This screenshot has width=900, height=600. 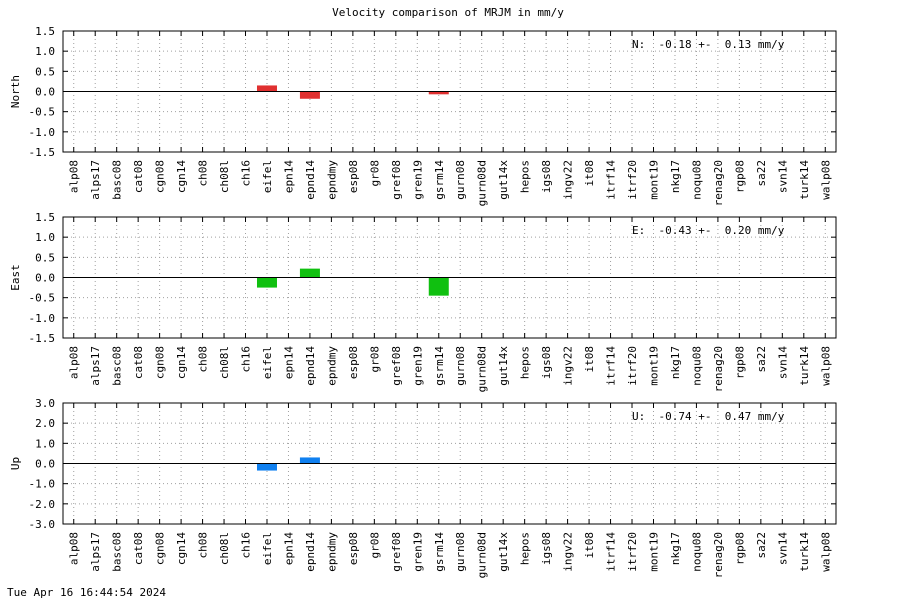 What do you see at coordinates (739, 362) in the screenshot?
I see `x-tick-label-rgp08: rgp08` at bounding box center [739, 362].